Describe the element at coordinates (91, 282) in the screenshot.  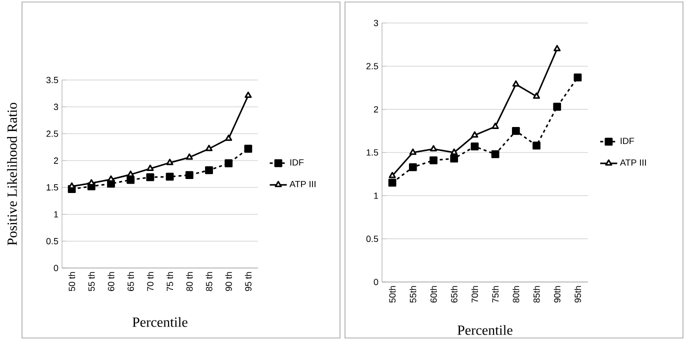
I see `x-tick-label: 55 th` at that location.